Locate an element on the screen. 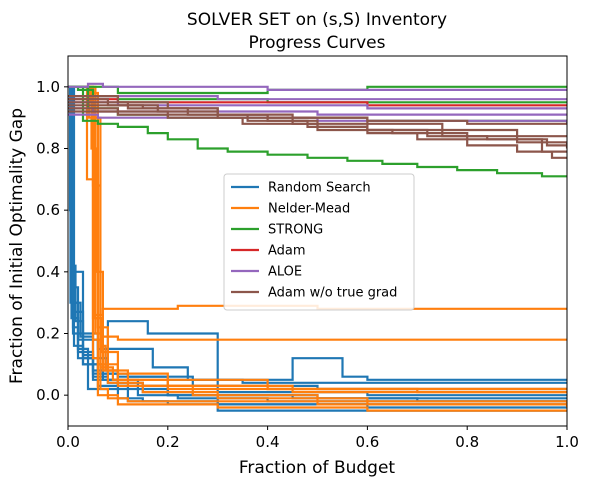 Image resolution: width=589 pixels, height=487 pixels. y-axis: 0.0 0.2 0.4 0.6 0.8 1.0 is located at coordinates (52, 241).